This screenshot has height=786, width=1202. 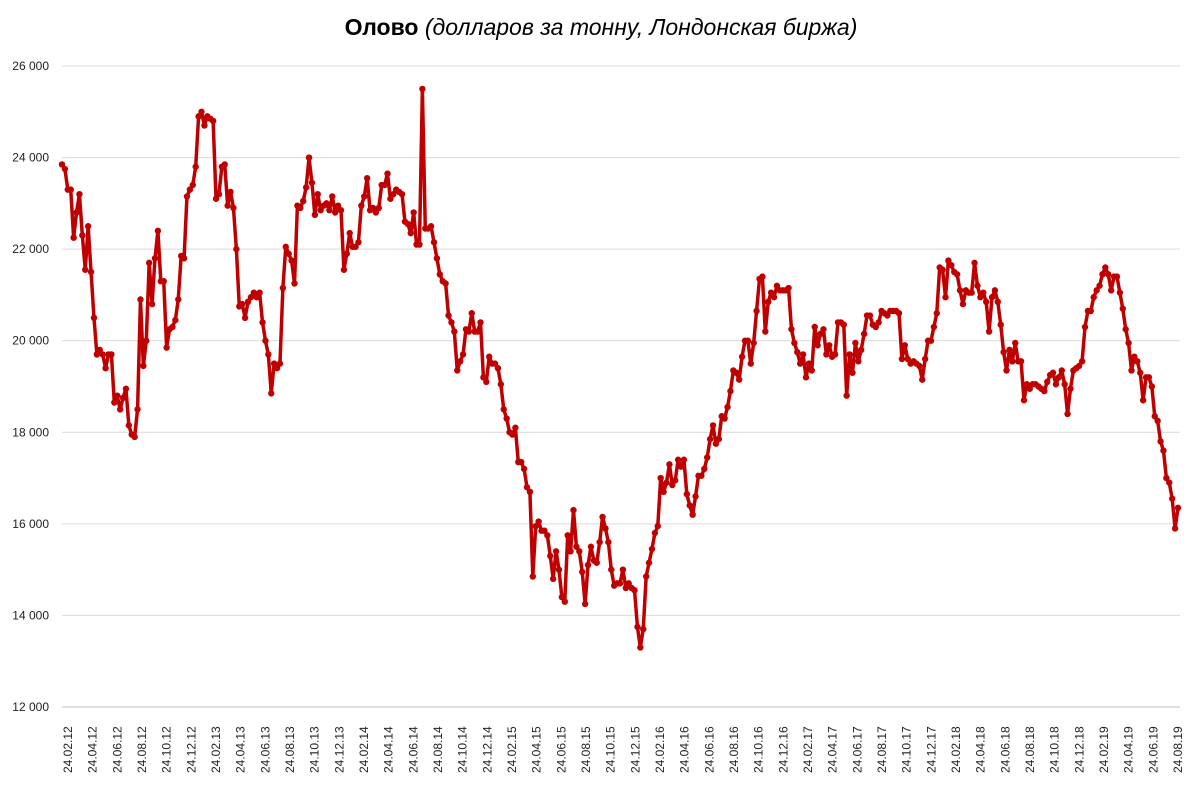 What do you see at coordinates (265, 749) in the screenshot?
I see `x-tick-label: 24.06.13` at bounding box center [265, 749].